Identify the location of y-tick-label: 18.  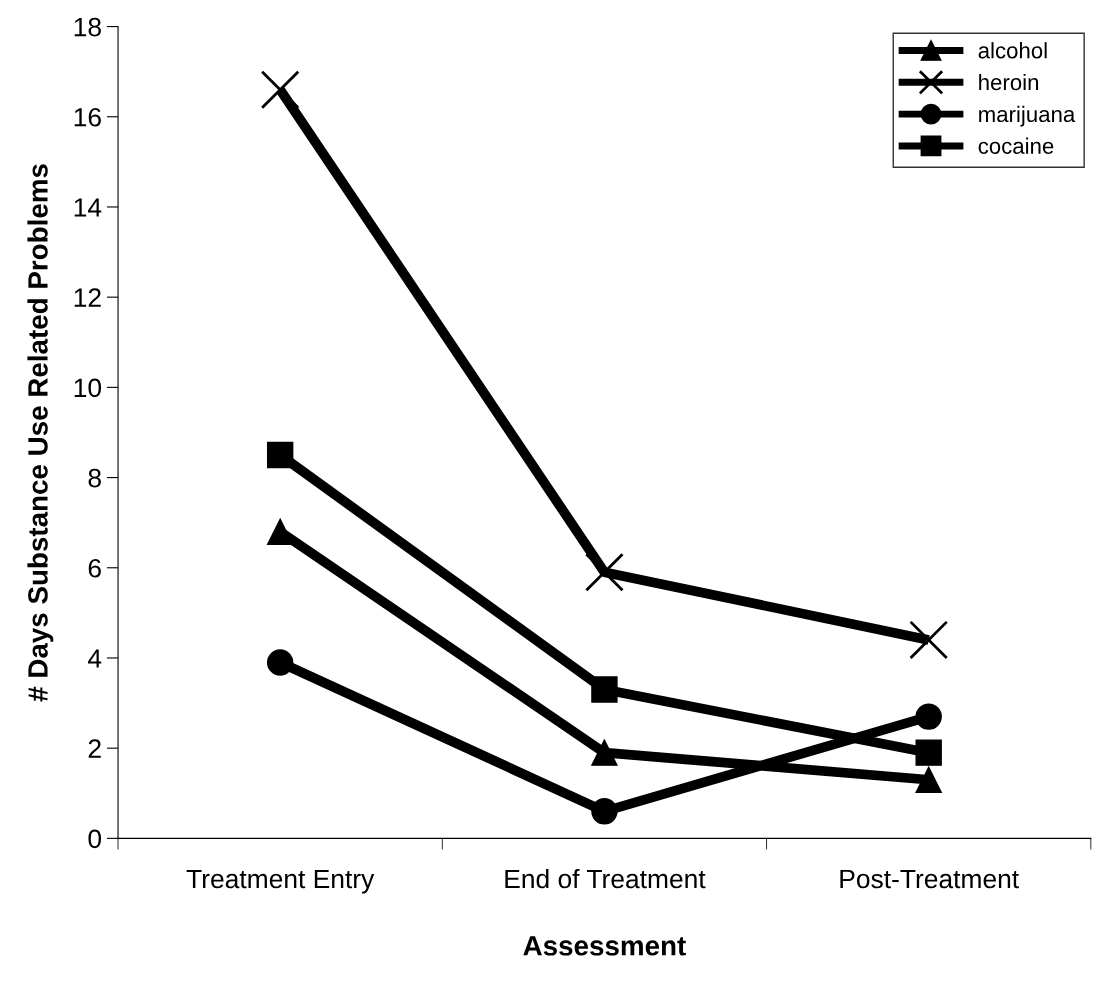
(87, 27).